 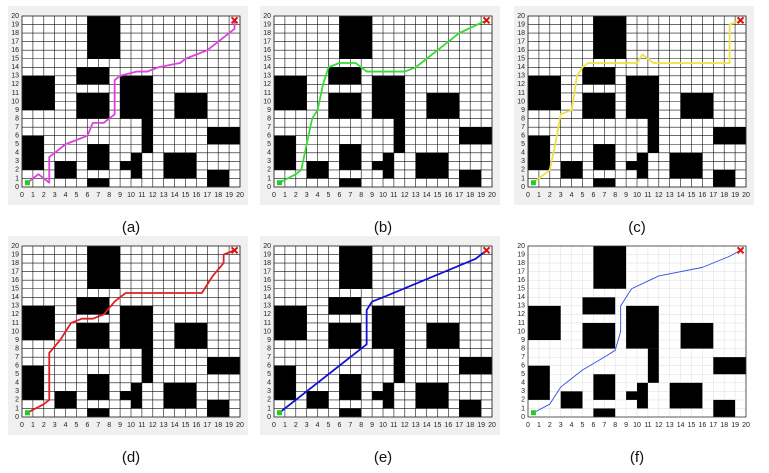 What do you see at coordinates (523, 178) in the screenshot?
I see `y-tick-label: 1` at bounding box center [523, 178].